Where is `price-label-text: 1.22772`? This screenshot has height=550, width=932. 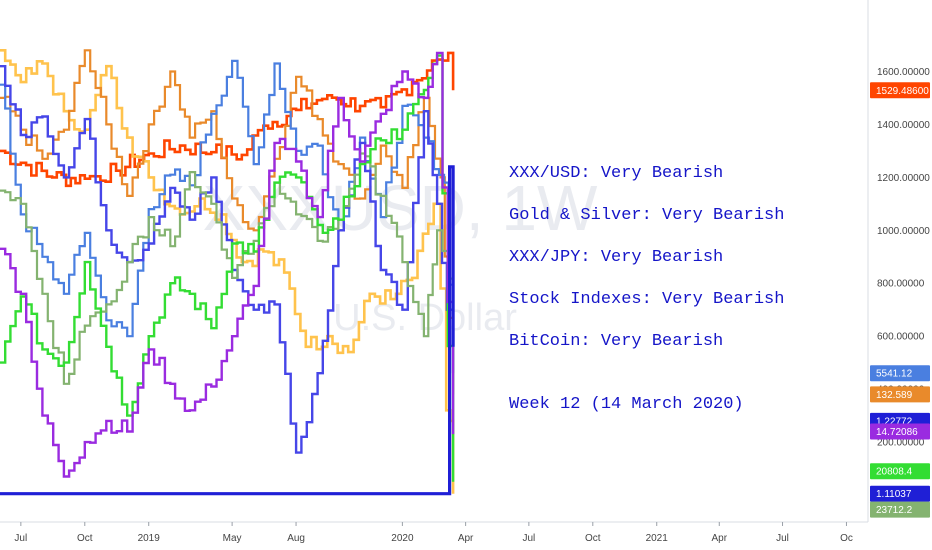 price-label-text: 1.22772 is located at coordinates (894, 421).